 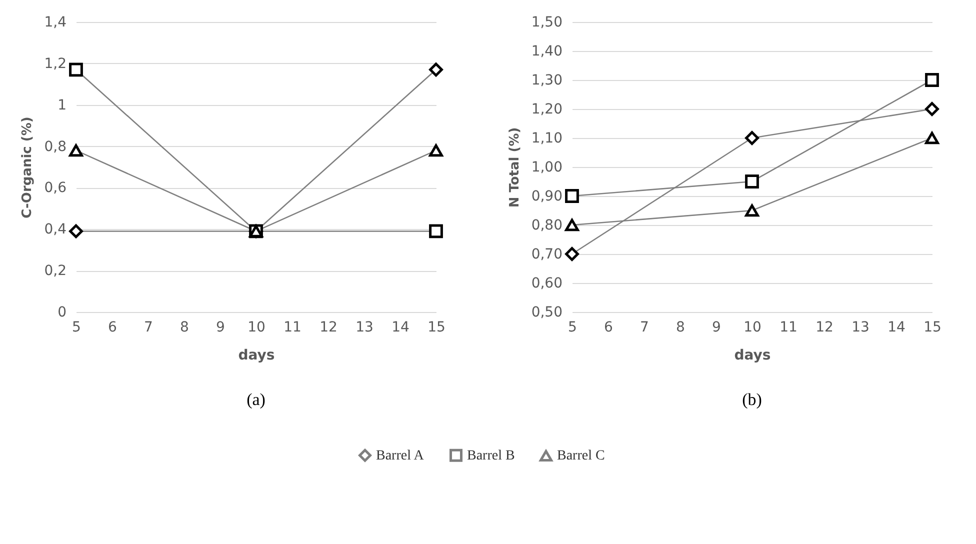 I want to click on y-tick-label: 0, so click(x=62, y=312).